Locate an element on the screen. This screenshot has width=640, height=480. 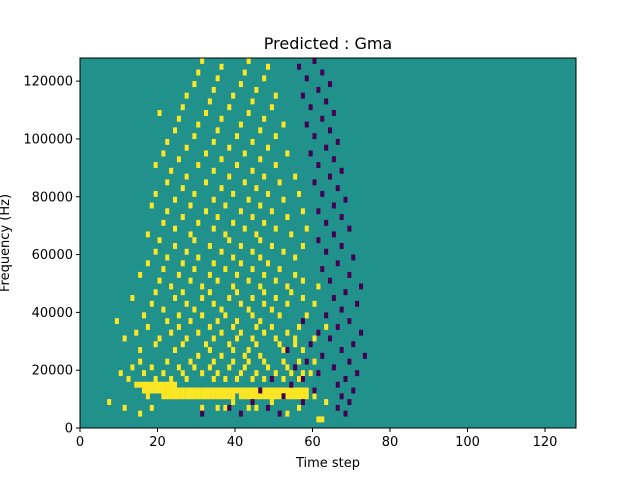
y-tick-label: 120000 is located at coordinates (48, 82).